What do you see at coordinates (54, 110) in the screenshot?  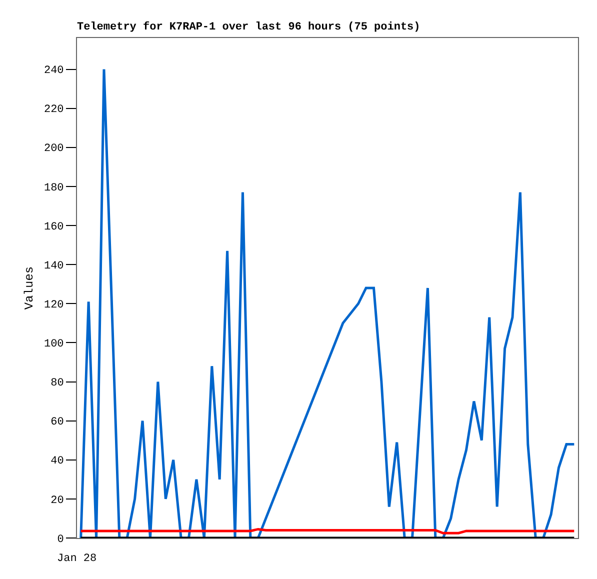 I see `y-tick-label: 220` at bounding box center [54, 110].